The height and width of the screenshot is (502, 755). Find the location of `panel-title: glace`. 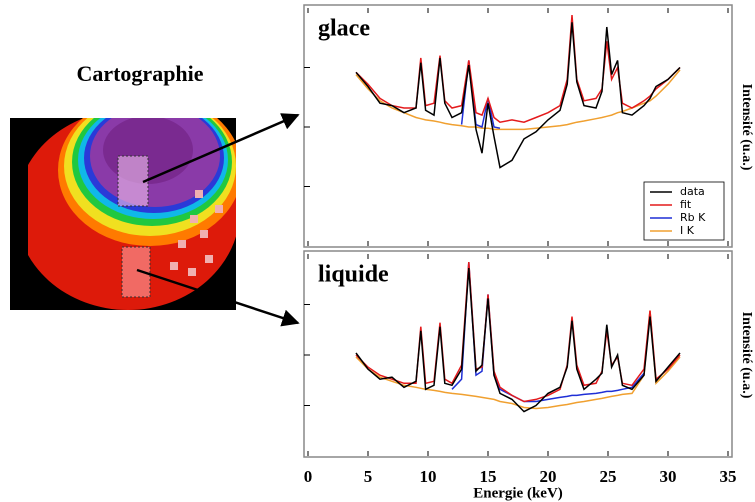

panel-title: glace is located at coordinates (344, 29).